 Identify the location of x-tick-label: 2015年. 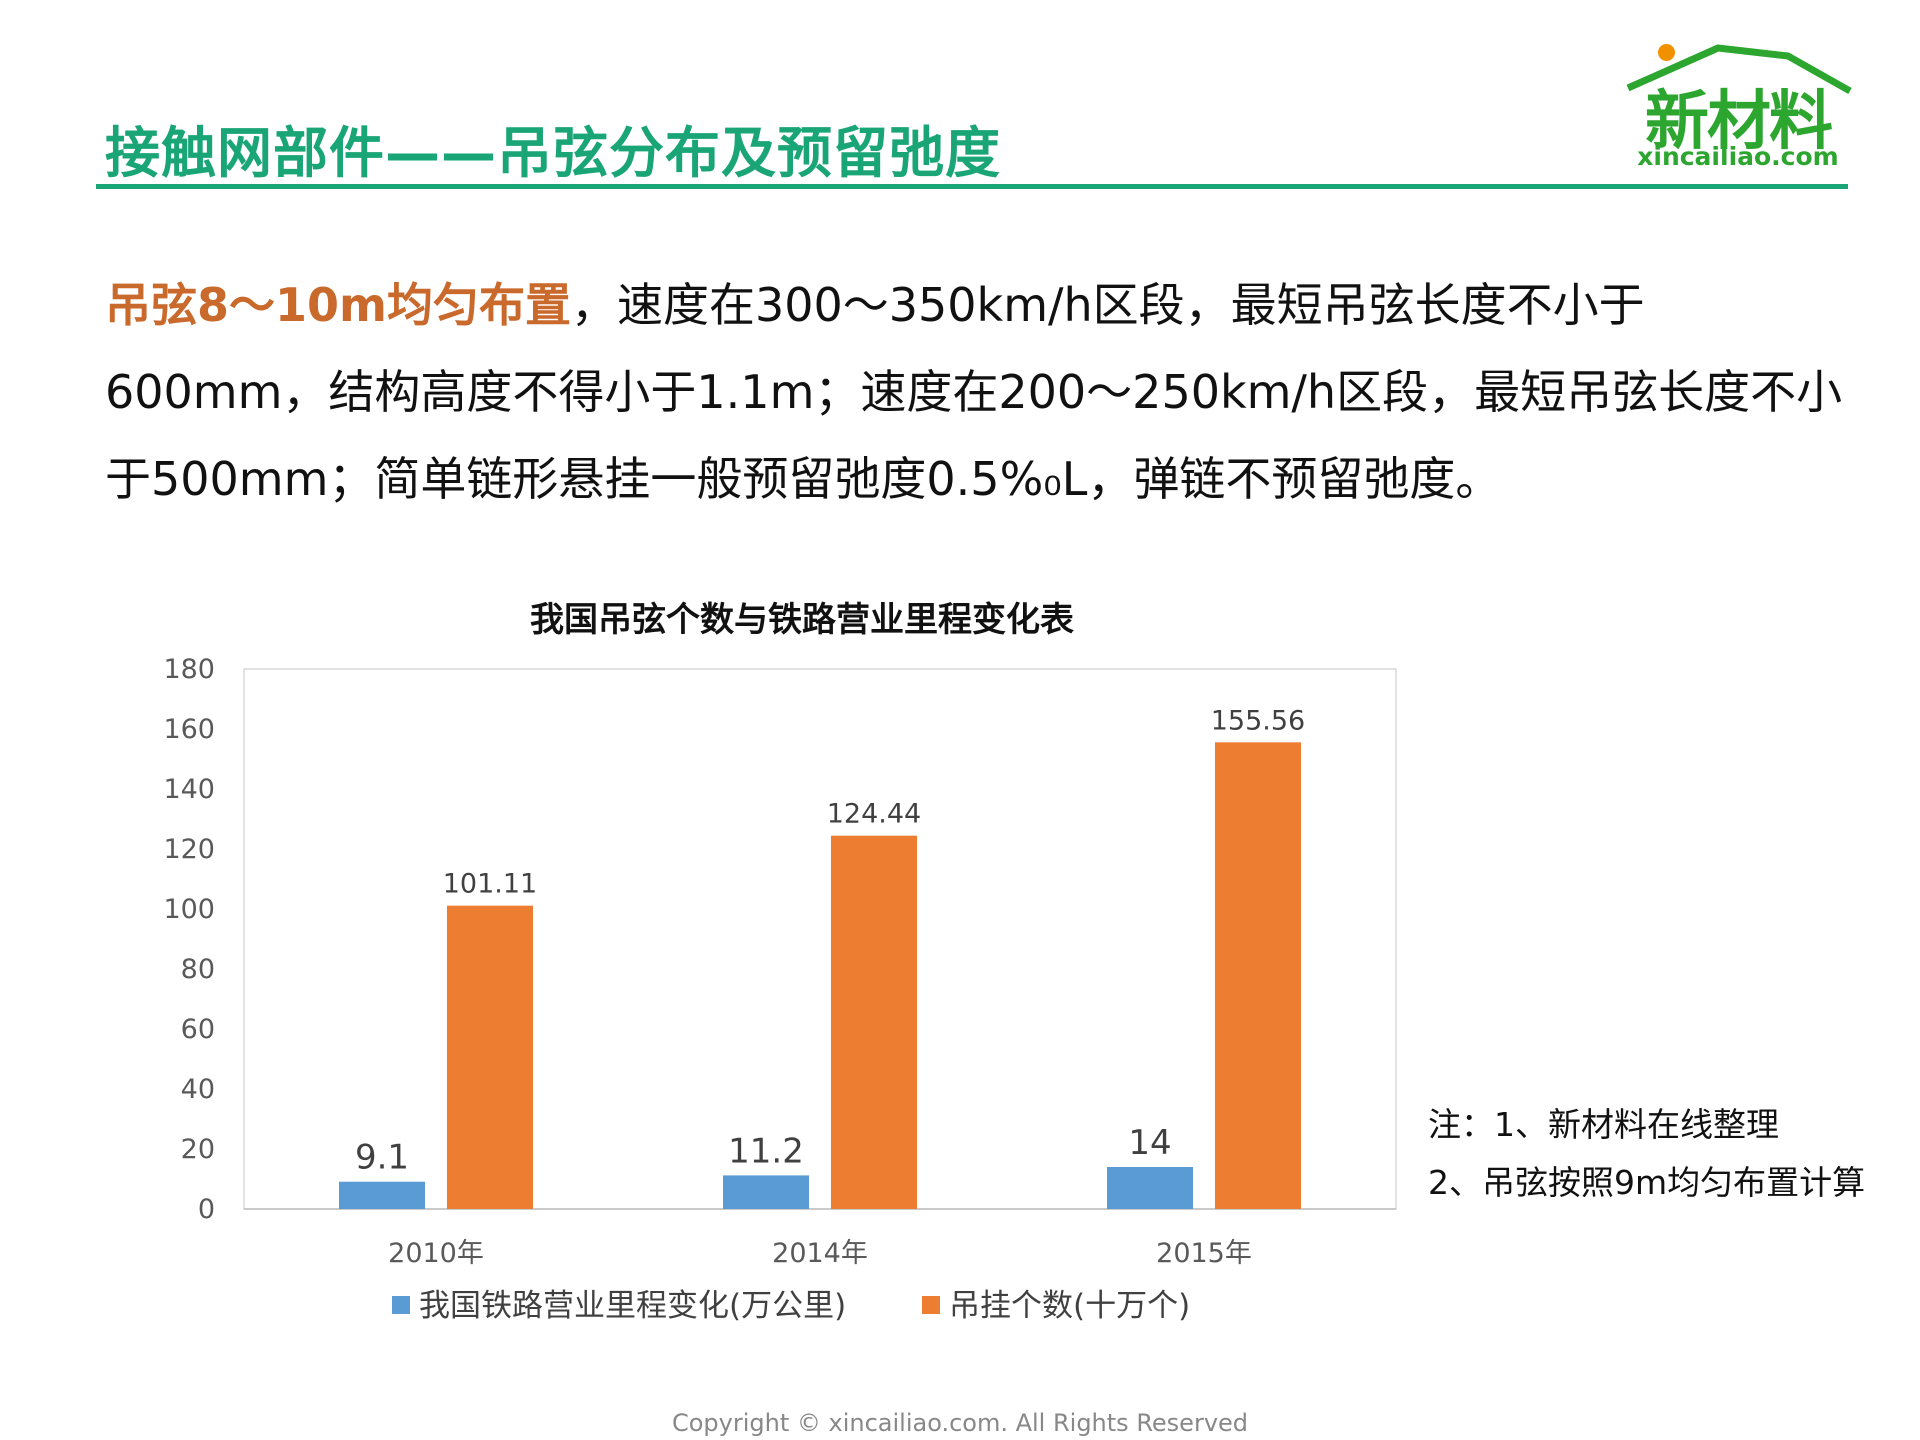
(1204, 1253).